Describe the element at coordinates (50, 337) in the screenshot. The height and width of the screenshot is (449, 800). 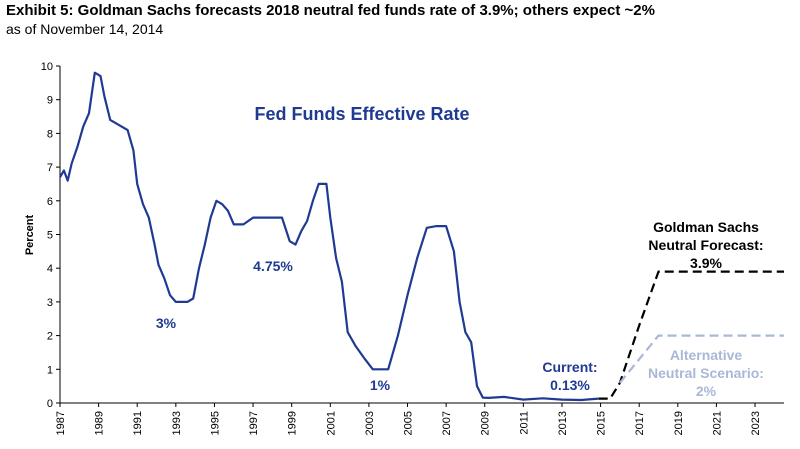
I see `y-tick-label: 2` at that location.